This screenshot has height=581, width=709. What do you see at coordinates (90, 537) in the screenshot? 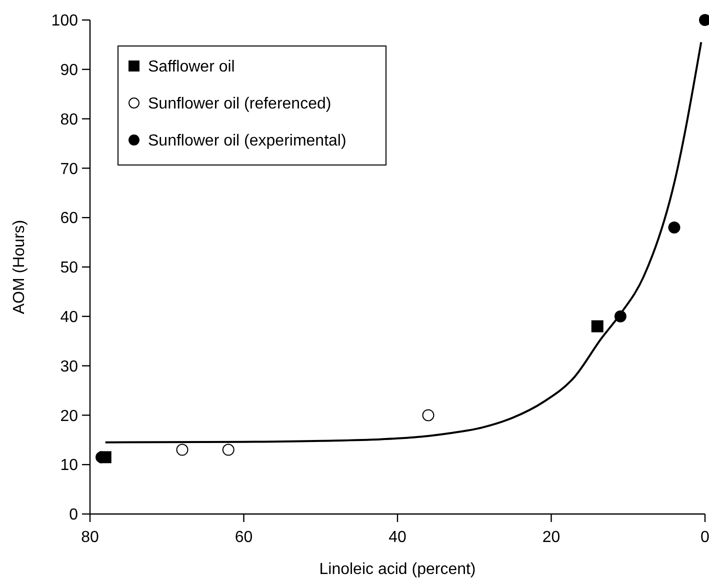
I see `x-tick-label: 80` at bounding box center [90, 537].